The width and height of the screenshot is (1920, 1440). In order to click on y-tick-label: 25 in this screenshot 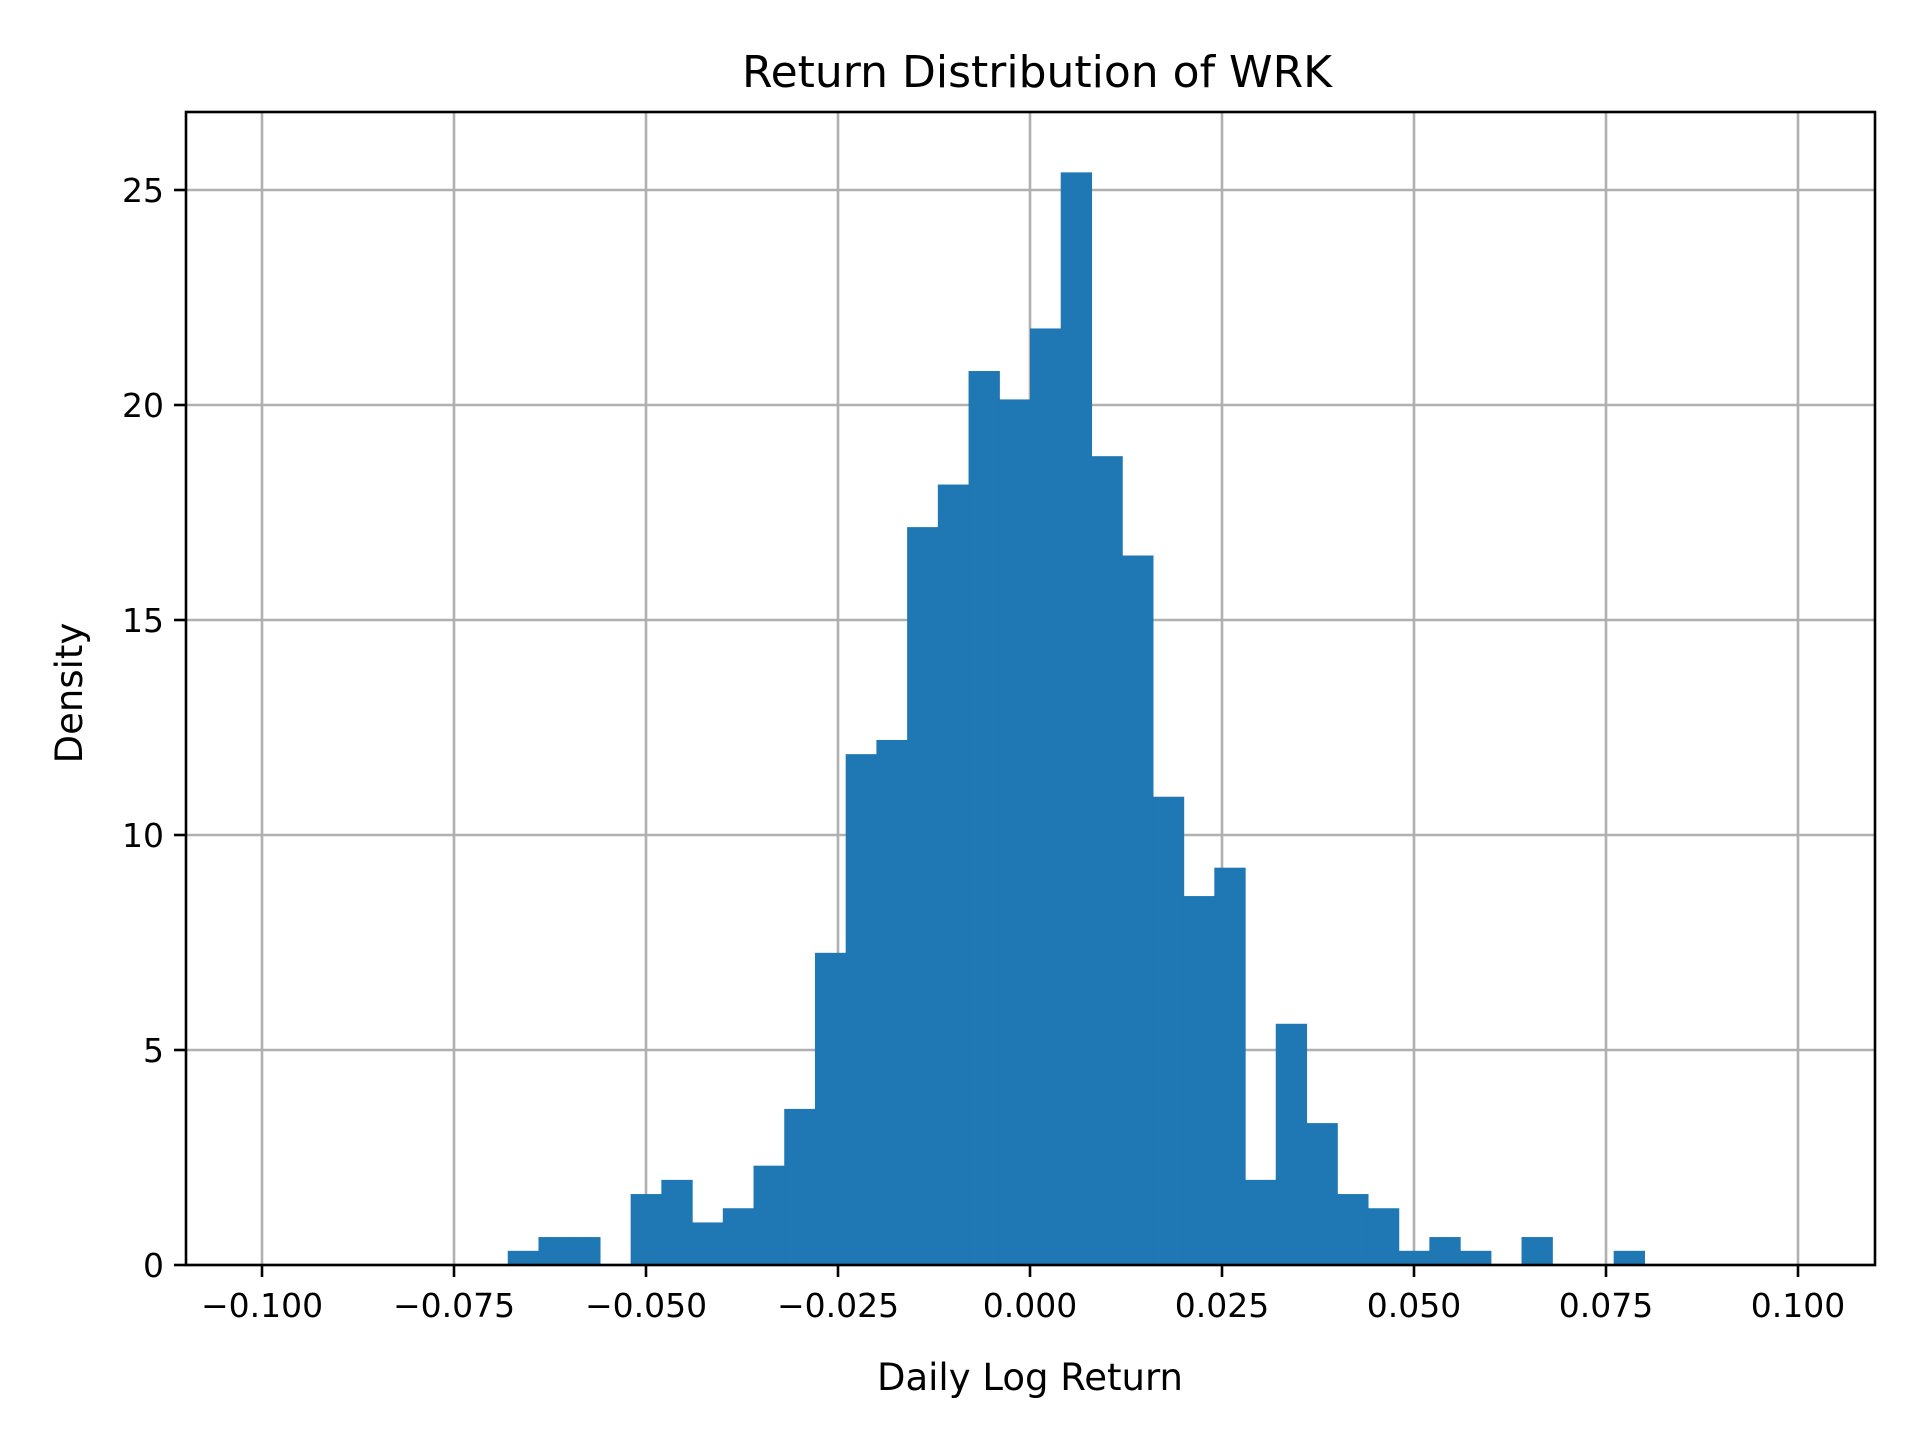, I will do `click(143, 190)`.